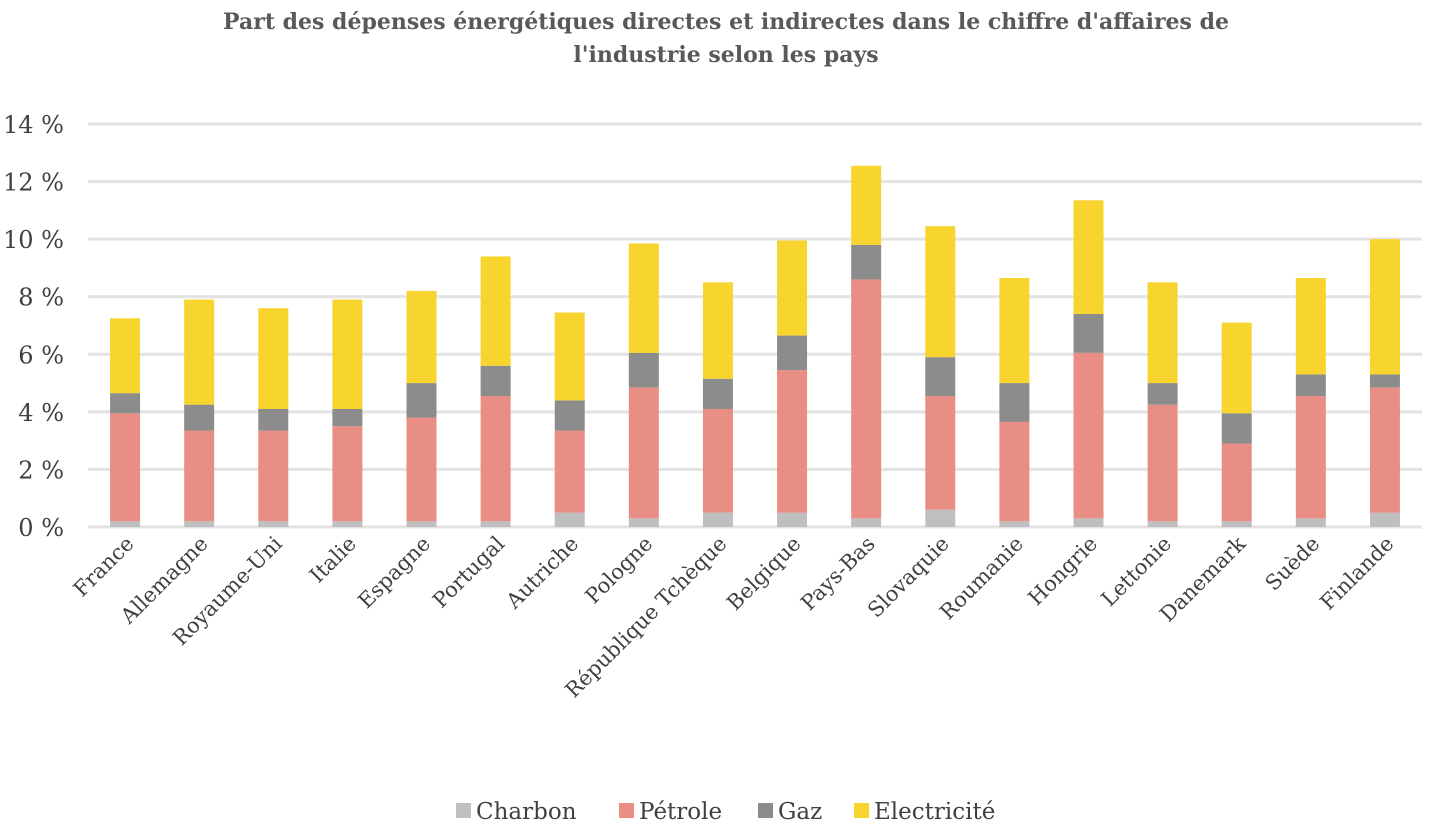 The height and width of the screenshot is (831, 1429). I want to click on x-tick-label: Lettonie, so click(1137, 572).